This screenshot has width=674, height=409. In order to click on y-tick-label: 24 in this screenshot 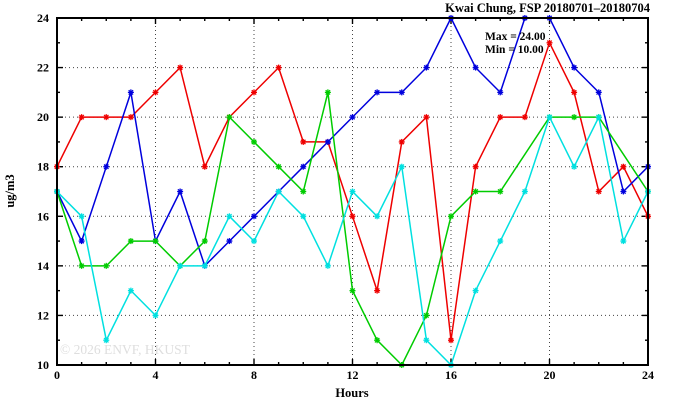, I will do `click(43, 18)`.